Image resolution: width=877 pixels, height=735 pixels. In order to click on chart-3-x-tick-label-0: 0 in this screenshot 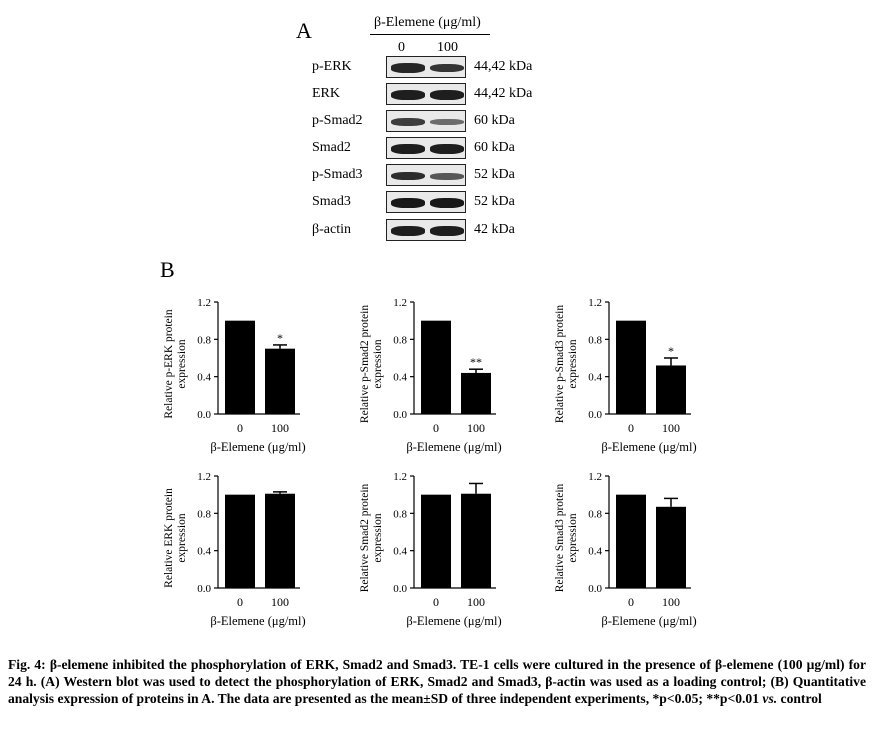, I will do `click(631, 428)`.